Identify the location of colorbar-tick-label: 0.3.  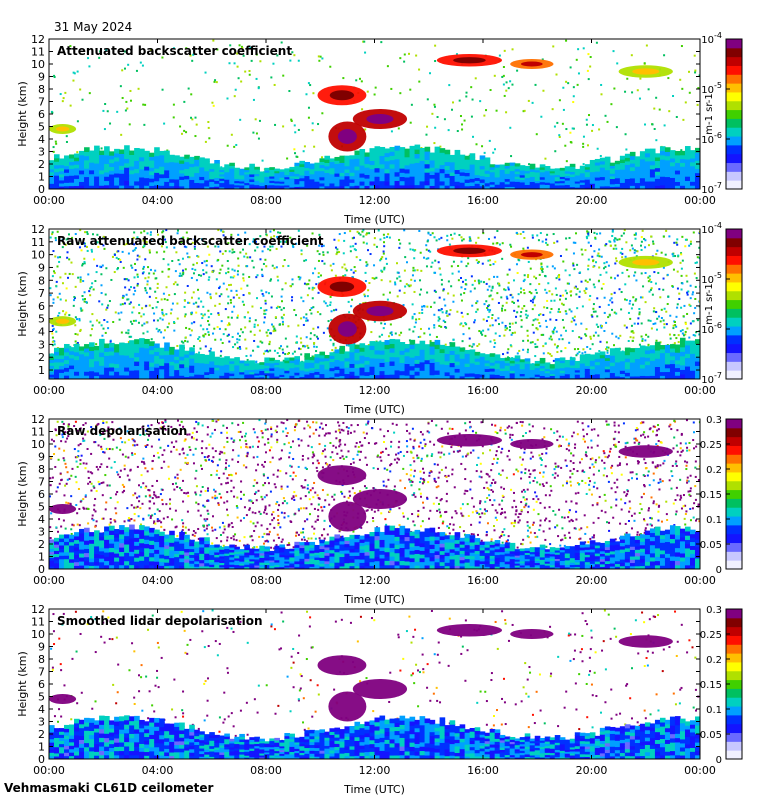
(714, 420).